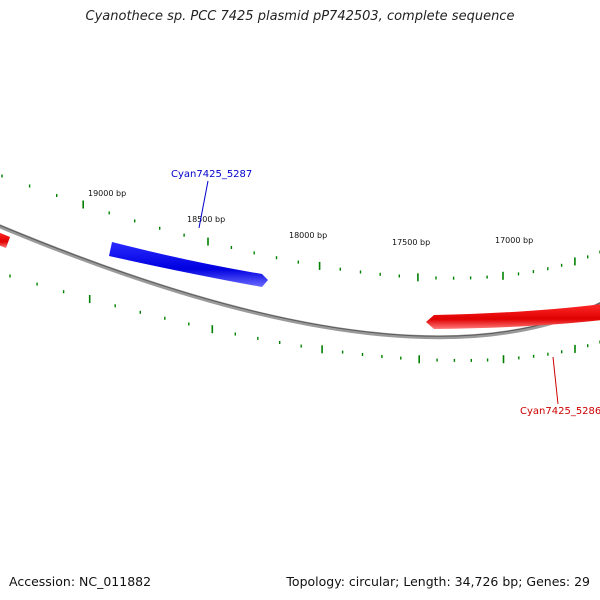  What do you see at coordinates (211, 174) in the screenshot?
I see `gene-label-cyan7425-5287: Cyan7425_5287` at bounding box center [211, 174].